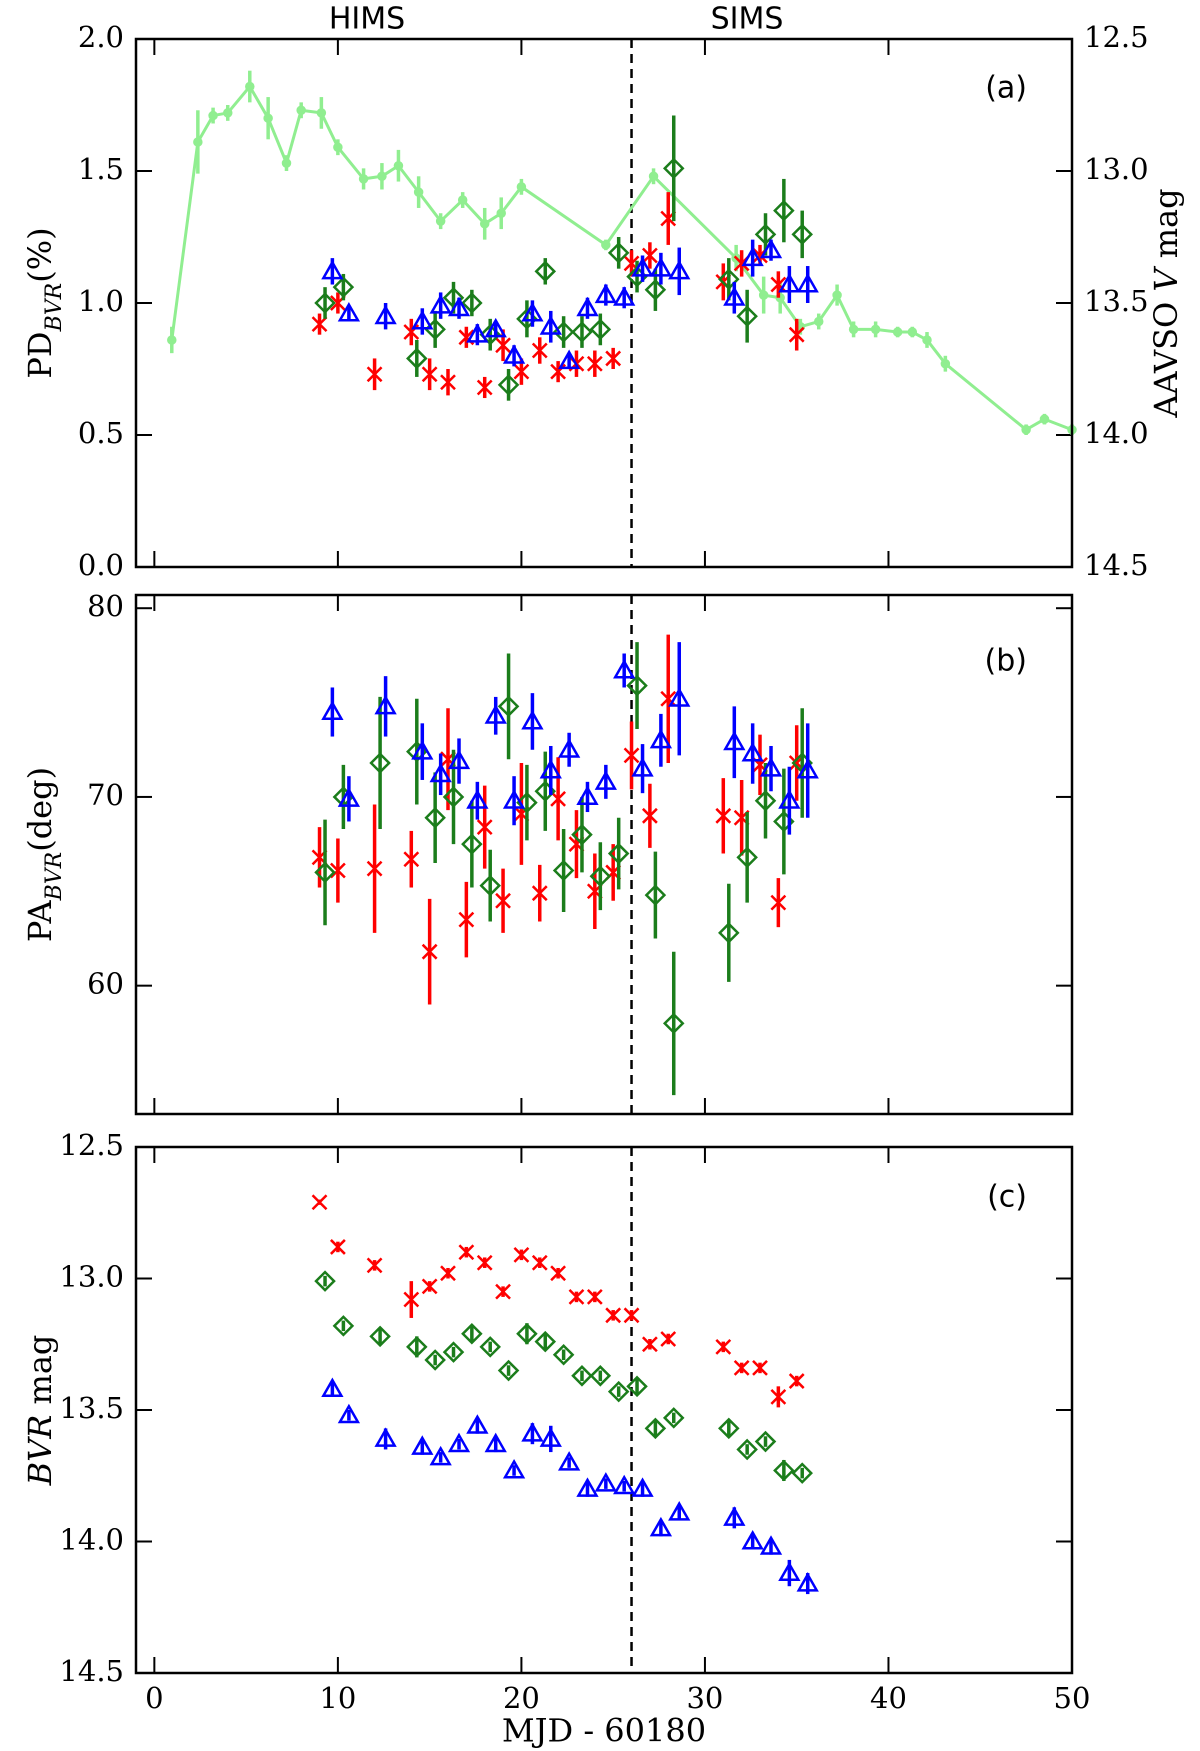 This screenshot has height=1751, width=1200. What do you see at coordinates (105, 606) in the screenshot?
I see `y-tick-label: 80` at bounding box center [105, 606].